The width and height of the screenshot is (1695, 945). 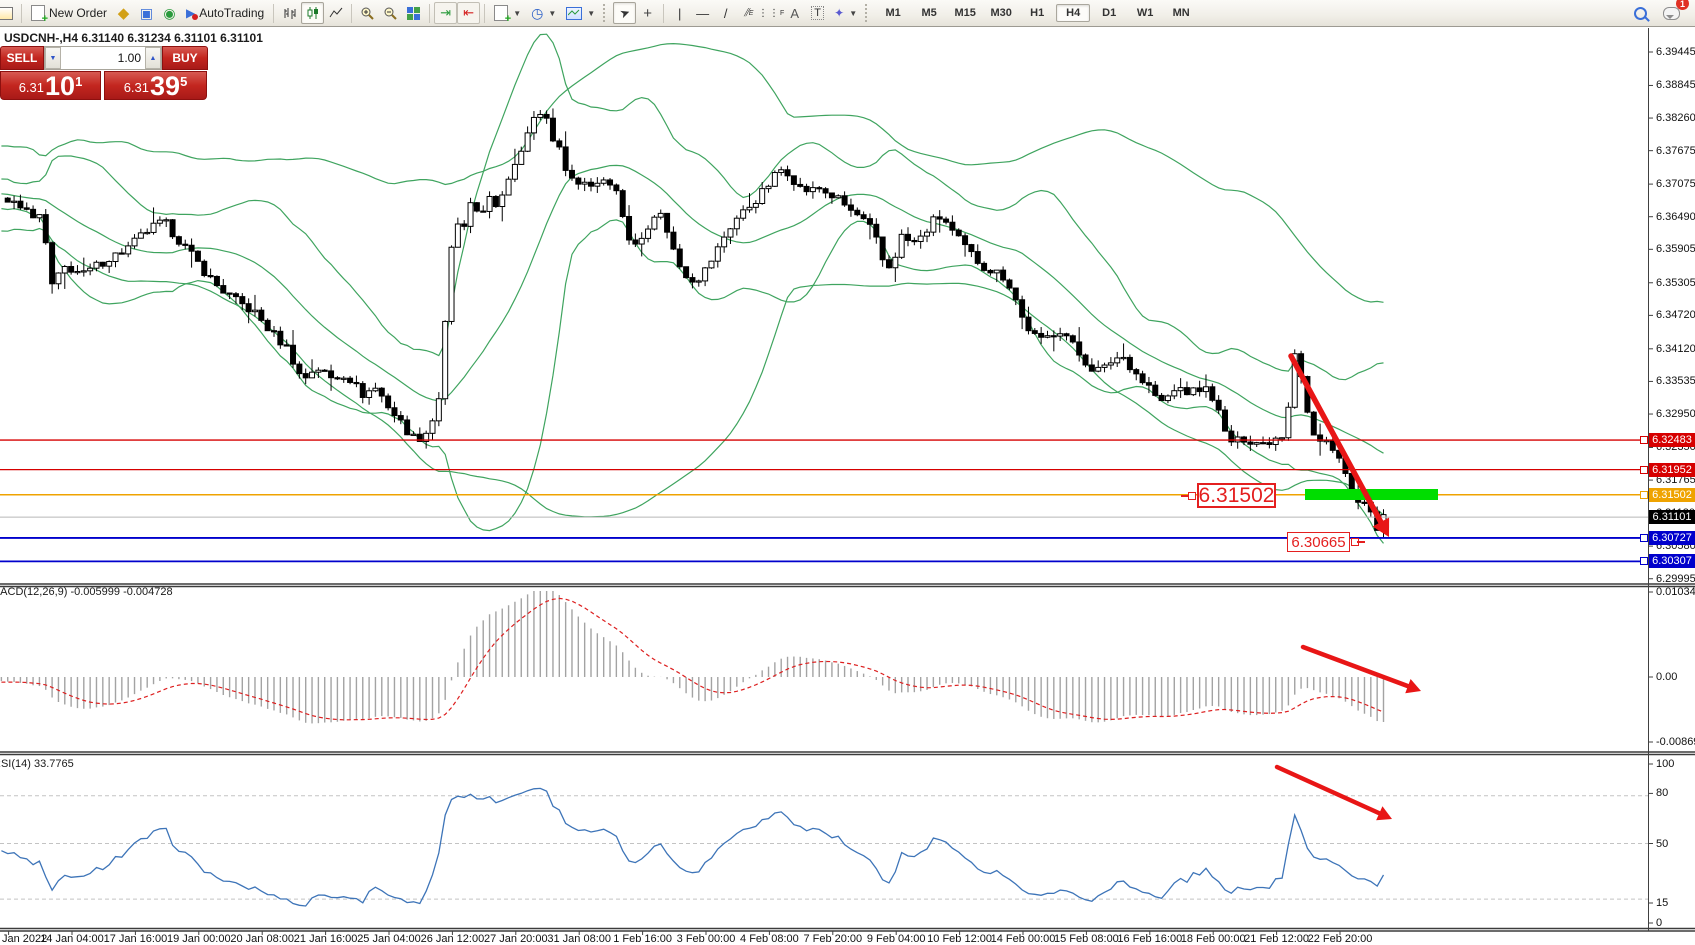 What do you see at coordinates (625, 13) in the screenshot?
I see `cursor-icon: ➤` at bounding box center [625, 13].